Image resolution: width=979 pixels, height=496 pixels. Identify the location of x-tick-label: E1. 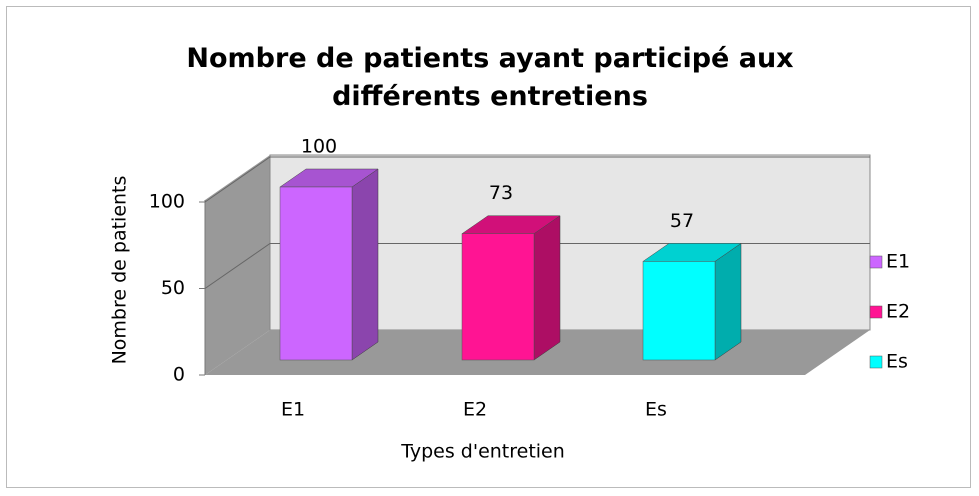
(293, 410).